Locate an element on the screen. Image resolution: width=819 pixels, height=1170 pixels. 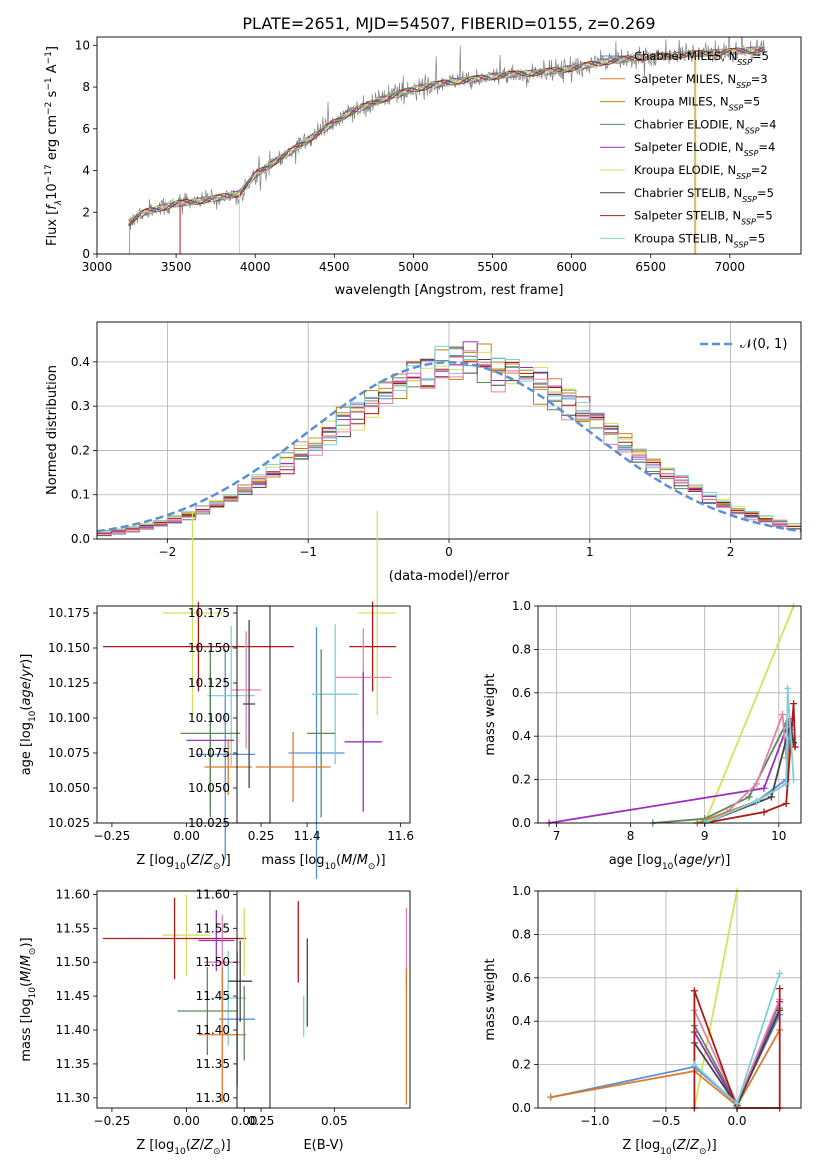
y-tick-label: 4 is located at coordinates (86, 171).